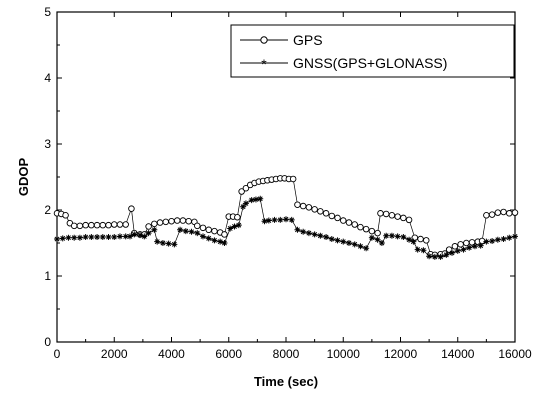 This screenshot has height=395, width=542. I want to click on y-tick-label: 4, so click(47, 78).